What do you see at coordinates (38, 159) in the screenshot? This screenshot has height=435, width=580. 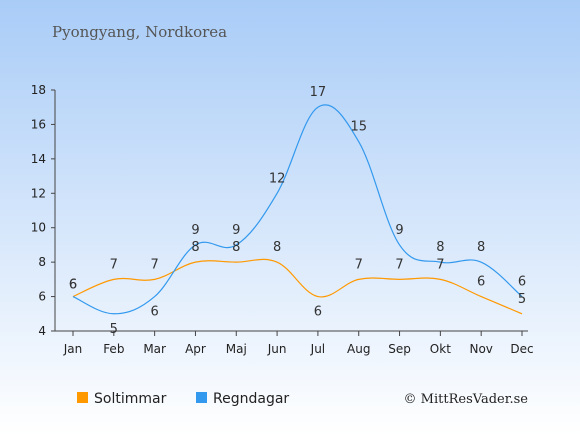 I see `y-tick-label: 14` at bounding box center [38, 159].